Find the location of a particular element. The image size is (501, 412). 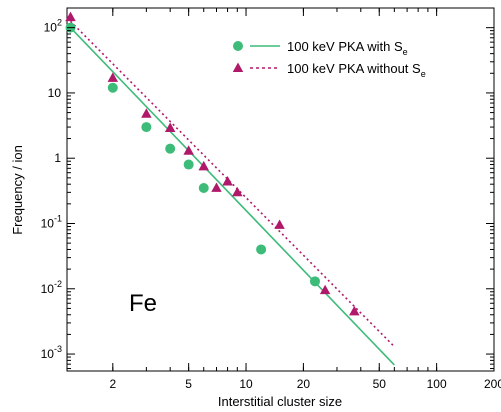

legend-marker-triangle is located at coordinates (238, 67).